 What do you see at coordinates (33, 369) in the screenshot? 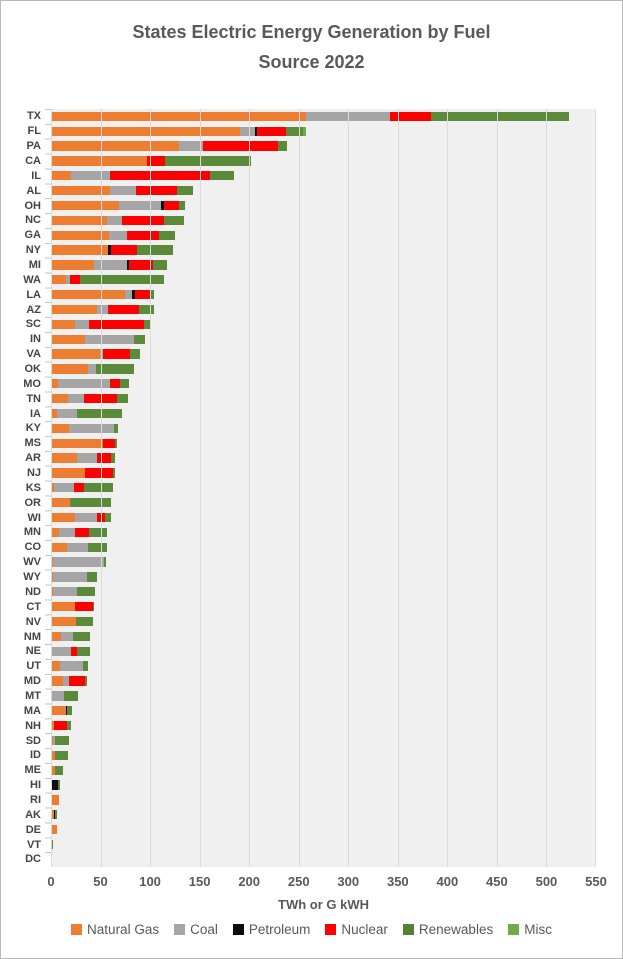
I see `y-label-OK: OK` at bounding box center [33, 369].